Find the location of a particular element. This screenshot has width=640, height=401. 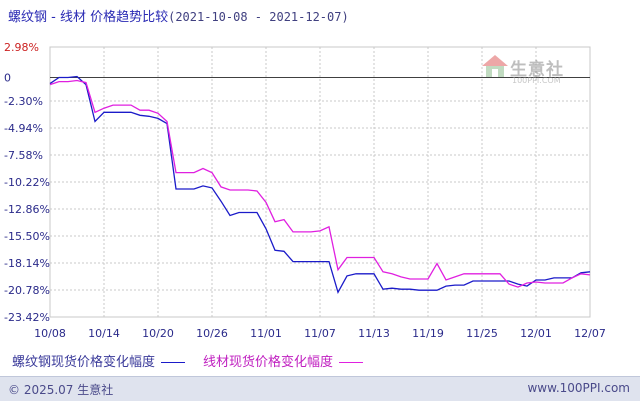

legend-label-rebar: 螺纹钢现货价格变化幅度 is located at coordinates (84, 362).